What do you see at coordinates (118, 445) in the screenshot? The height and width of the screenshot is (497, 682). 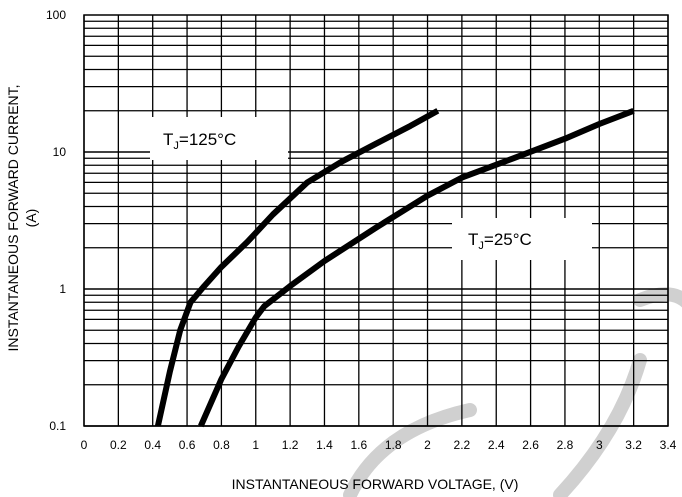 I see `x-tick-label-1: 0.2` at bounding box center [118, 445].